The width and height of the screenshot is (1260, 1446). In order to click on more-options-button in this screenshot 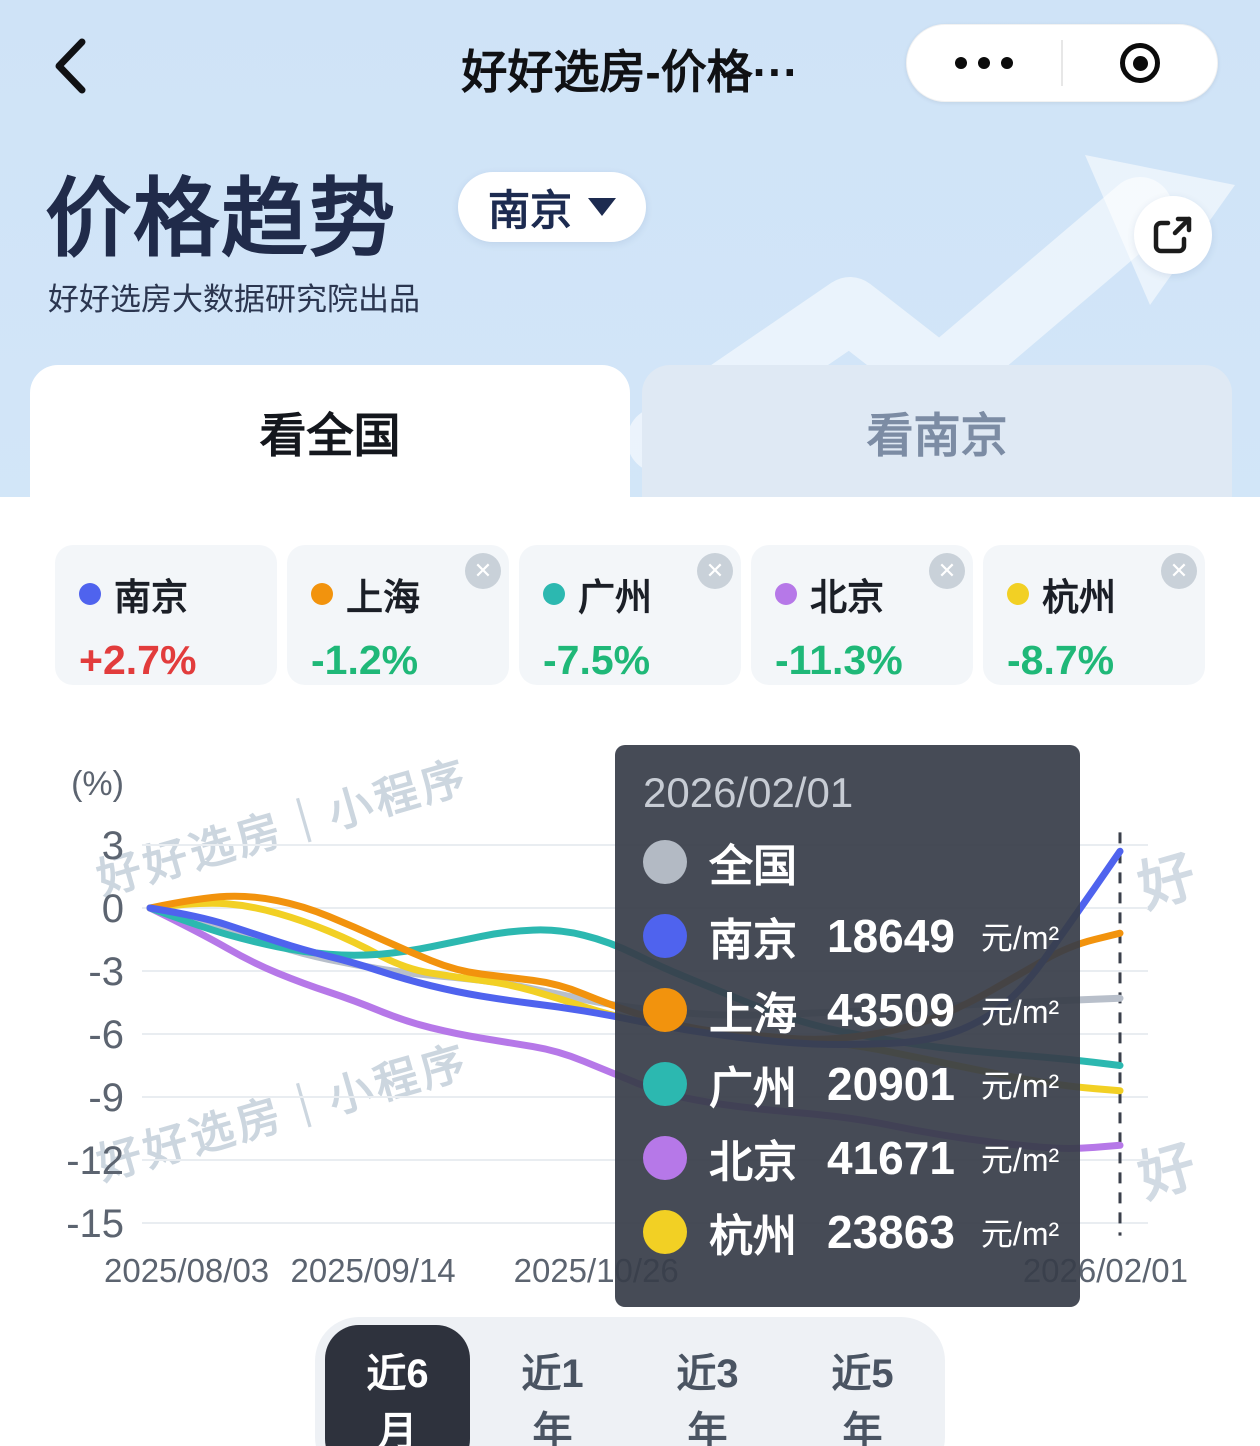, I will do `click(984, 63)`.